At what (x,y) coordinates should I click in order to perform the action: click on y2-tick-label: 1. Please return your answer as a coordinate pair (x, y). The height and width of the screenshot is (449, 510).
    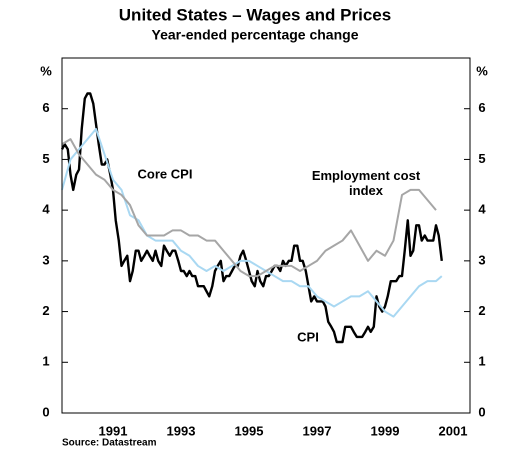
    Looking at the image, I should click on (481, 361).